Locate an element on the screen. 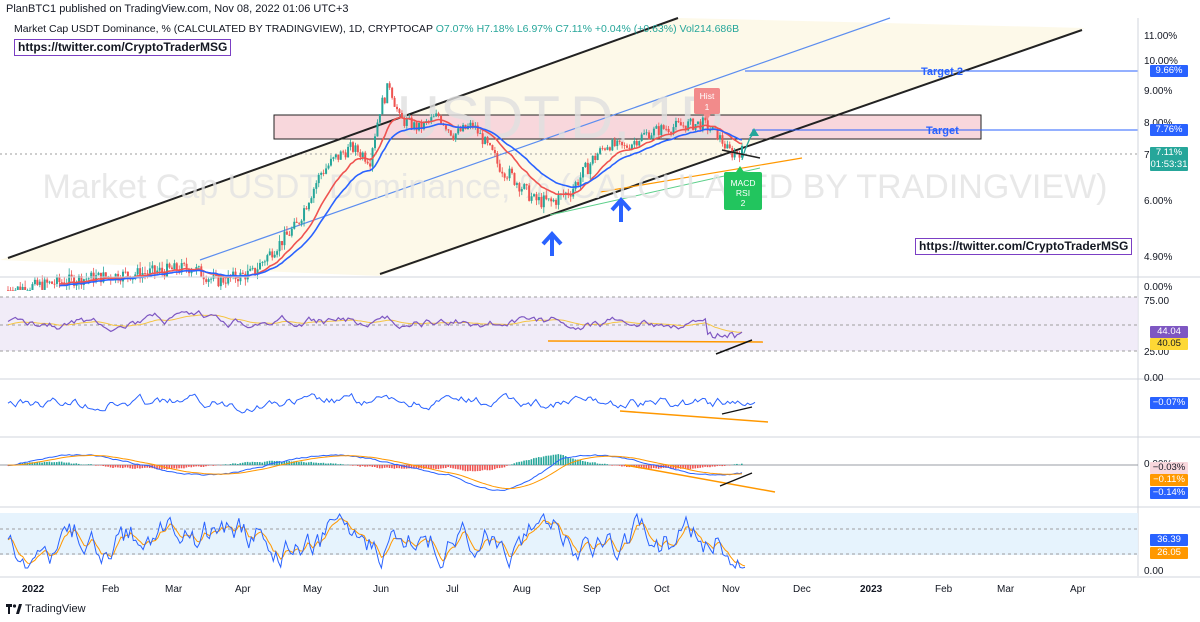 The image size is (1200, 622). twitter-link-bottom: https://twitter.com/CryptoTraderMSG is located at coordinates (1024, 246).